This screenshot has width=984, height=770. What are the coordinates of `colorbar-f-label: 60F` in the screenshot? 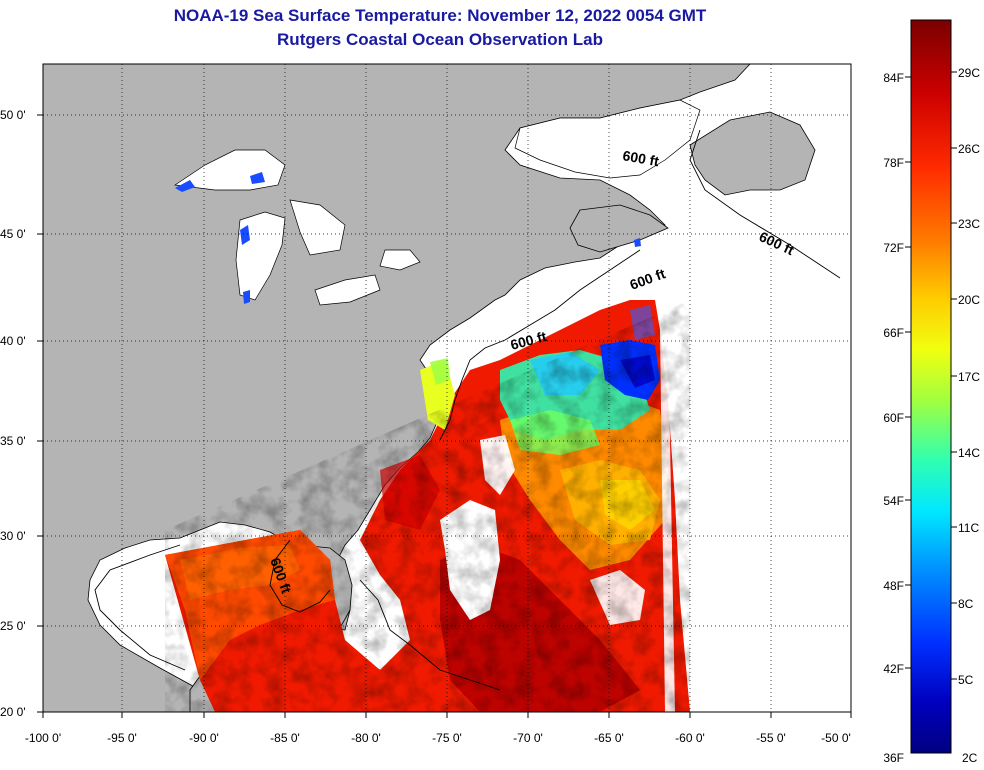 It's located at (893, 418).